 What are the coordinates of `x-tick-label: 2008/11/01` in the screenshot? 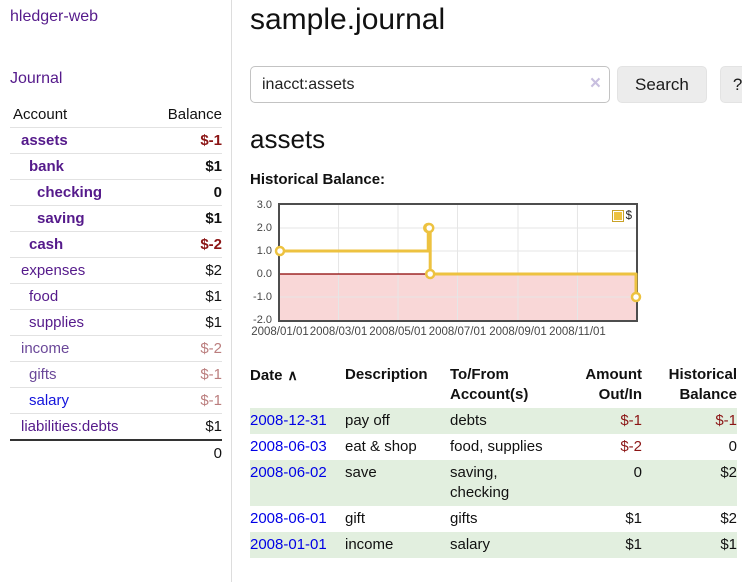 It's located at (577, 332).